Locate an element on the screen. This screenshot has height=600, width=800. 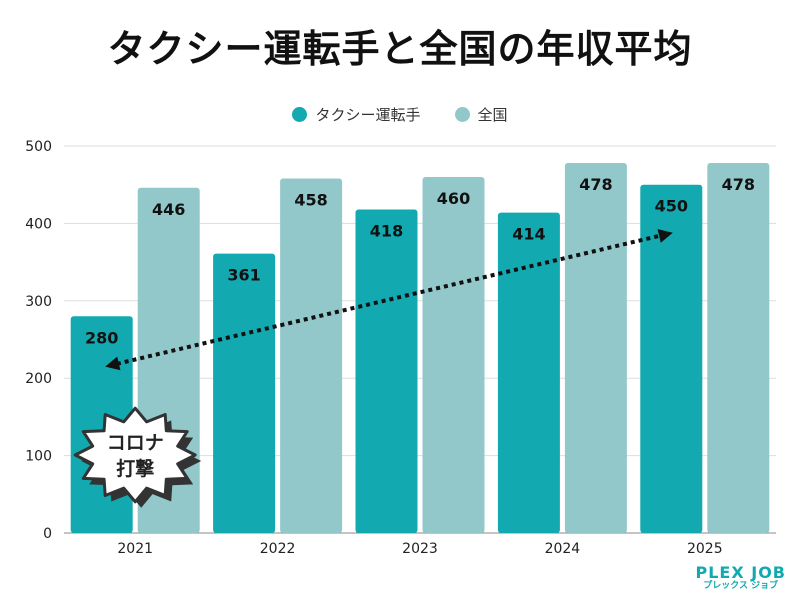
y-tick-label: 100 is located at coordinates (38, 457).